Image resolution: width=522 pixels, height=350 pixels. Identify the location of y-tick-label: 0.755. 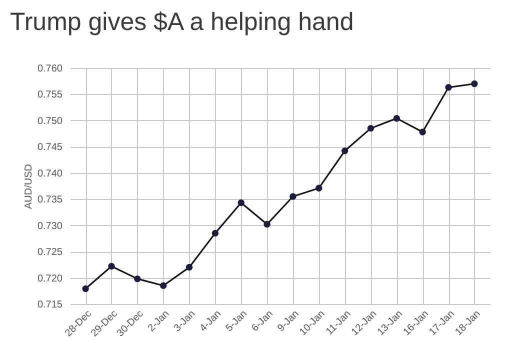
(50, 95).